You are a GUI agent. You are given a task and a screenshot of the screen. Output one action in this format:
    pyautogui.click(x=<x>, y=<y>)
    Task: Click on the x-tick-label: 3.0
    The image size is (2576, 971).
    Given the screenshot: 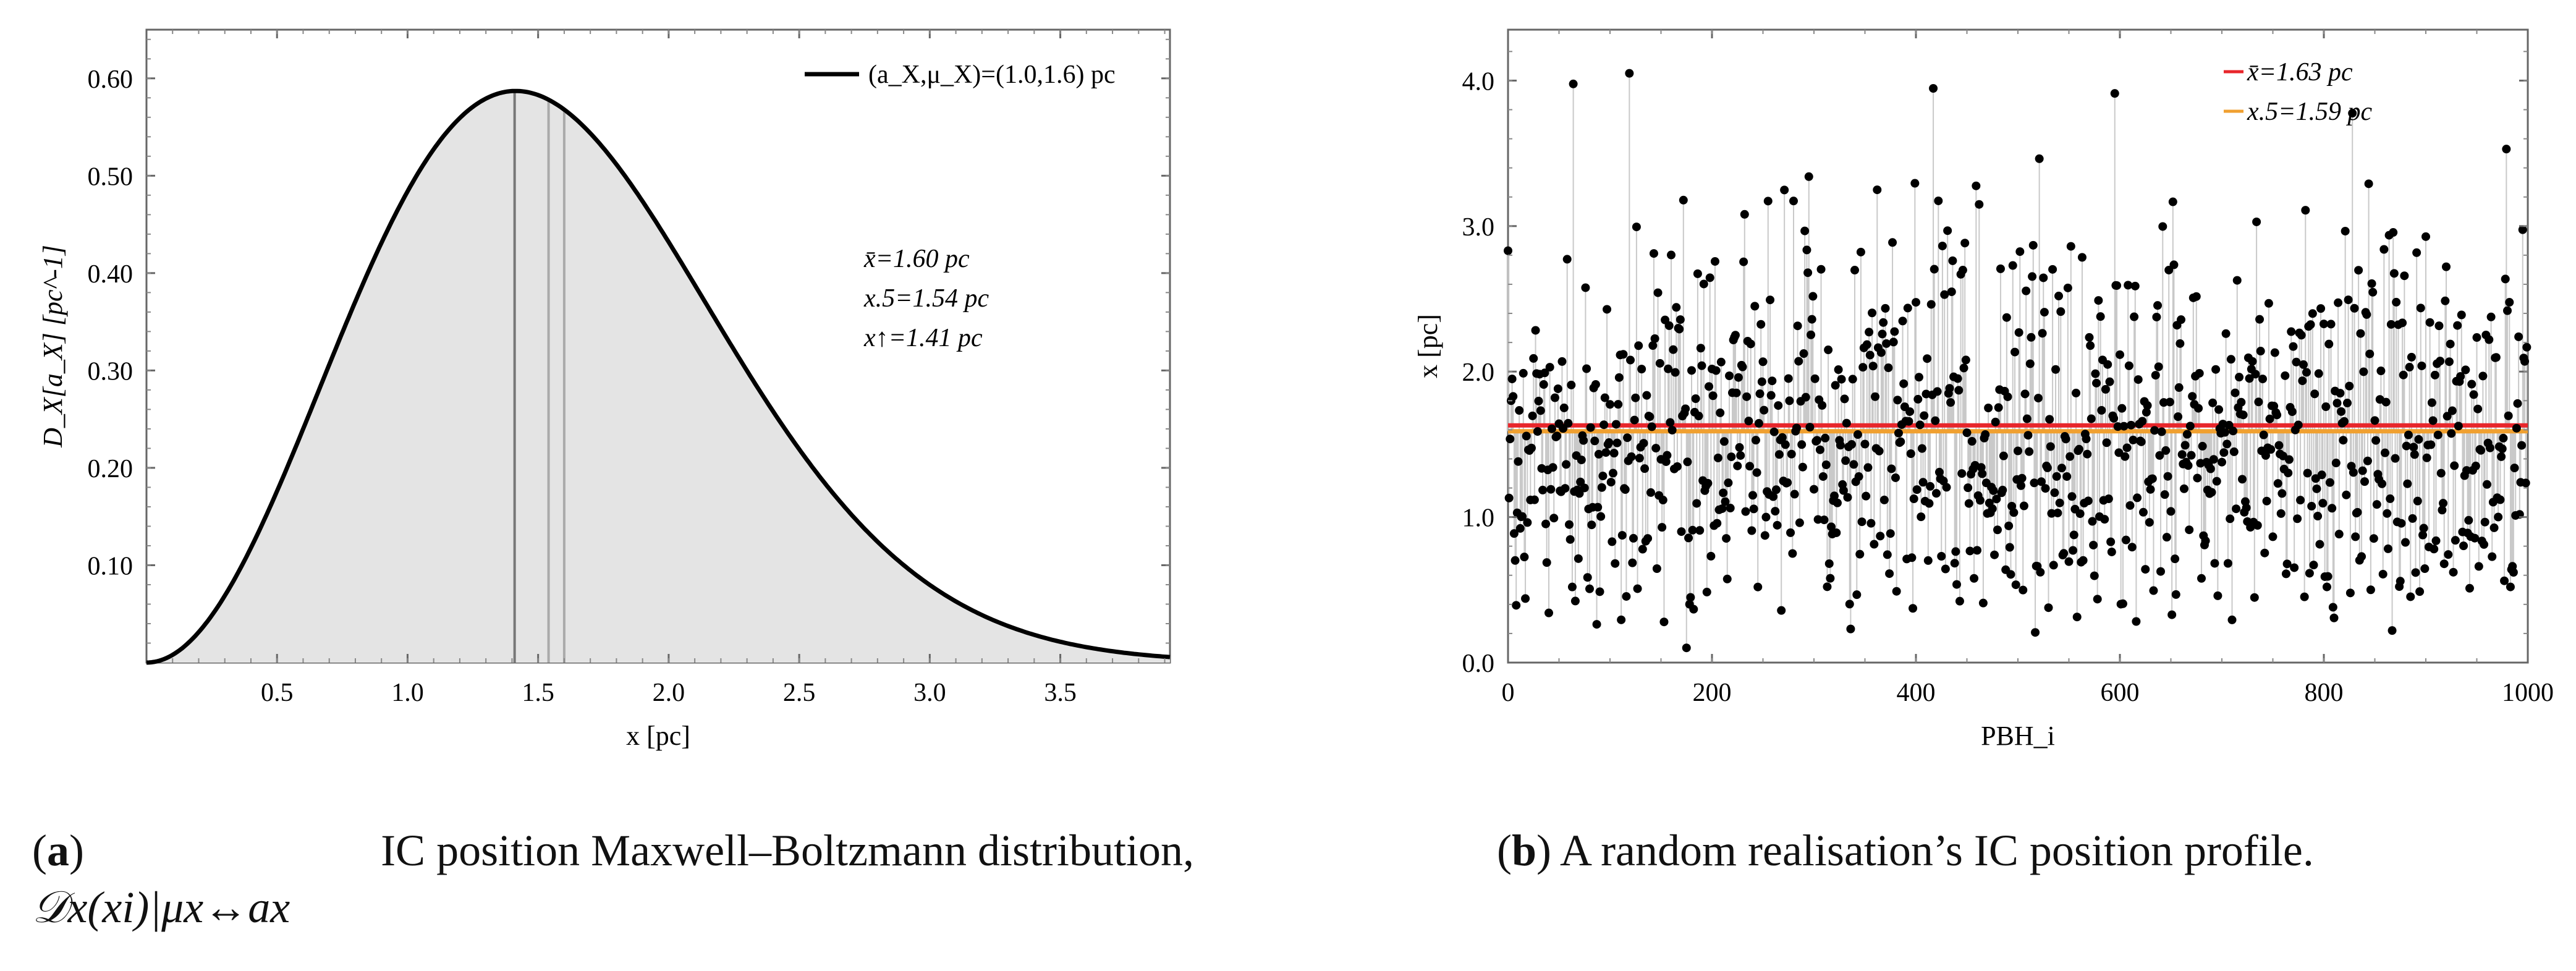 What is the action you would take?
    pyautogui.click(x=929, y=693)
    